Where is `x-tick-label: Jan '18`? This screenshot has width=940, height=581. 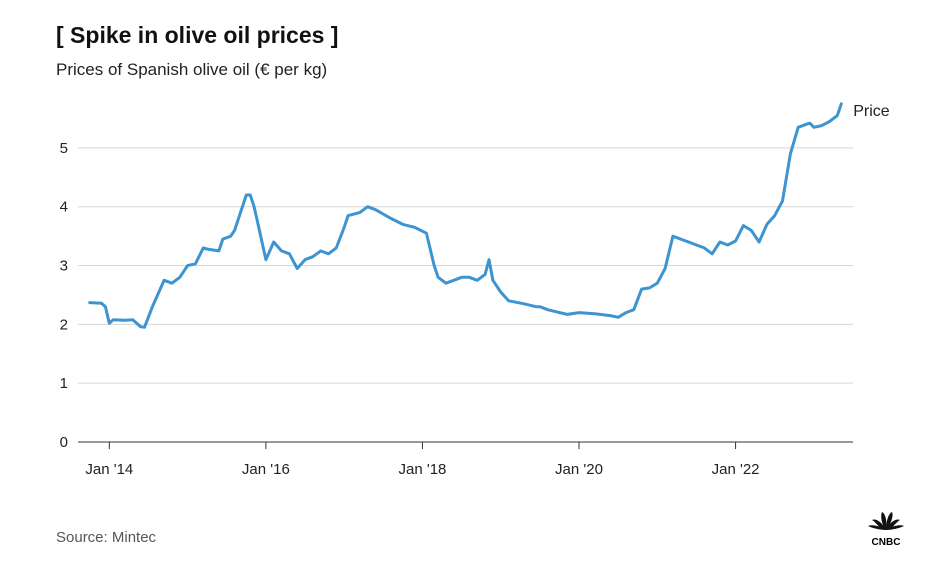
x-tick-label: Jan '18 is located at coordinates (422, 469).